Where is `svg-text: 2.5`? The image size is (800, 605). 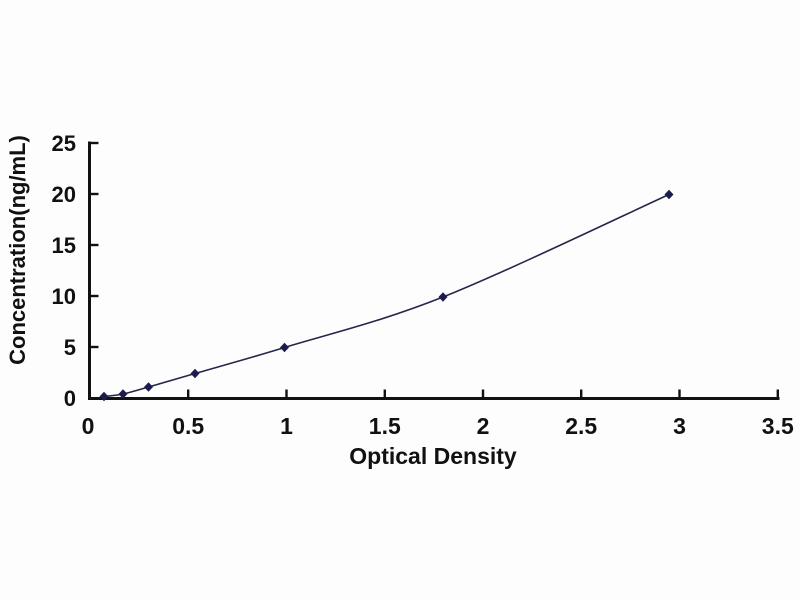
svg-text: 2.5 is located at coordinates (581, 426).